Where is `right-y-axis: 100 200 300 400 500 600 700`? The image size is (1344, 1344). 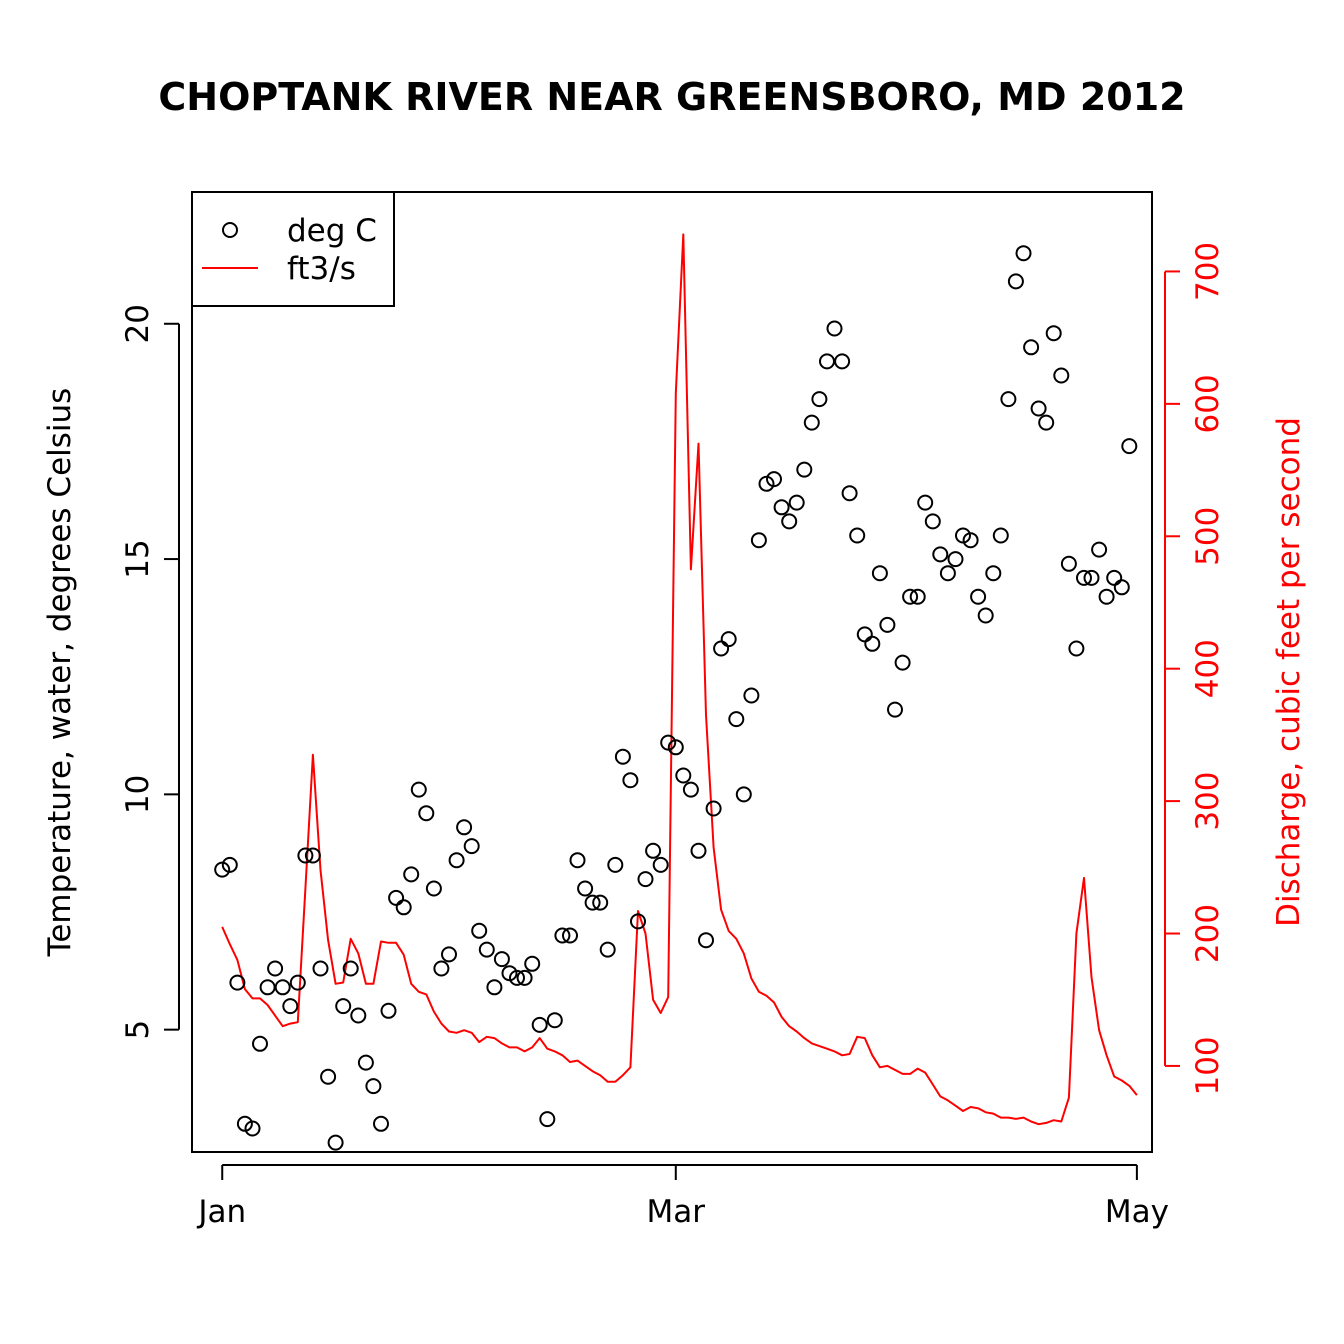 right-y-axis: 100 200 300 400 500 600 700 is located at coordinates (1195, 669).